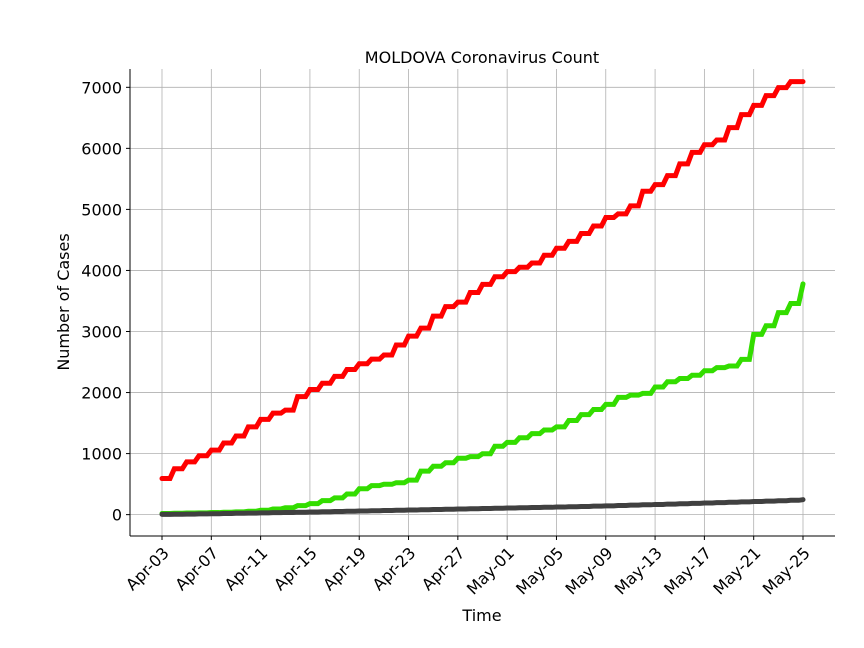  Describe the element at coordinates (101, 331) in the screenshot. I see `y-tick-label: 3000` at that location.